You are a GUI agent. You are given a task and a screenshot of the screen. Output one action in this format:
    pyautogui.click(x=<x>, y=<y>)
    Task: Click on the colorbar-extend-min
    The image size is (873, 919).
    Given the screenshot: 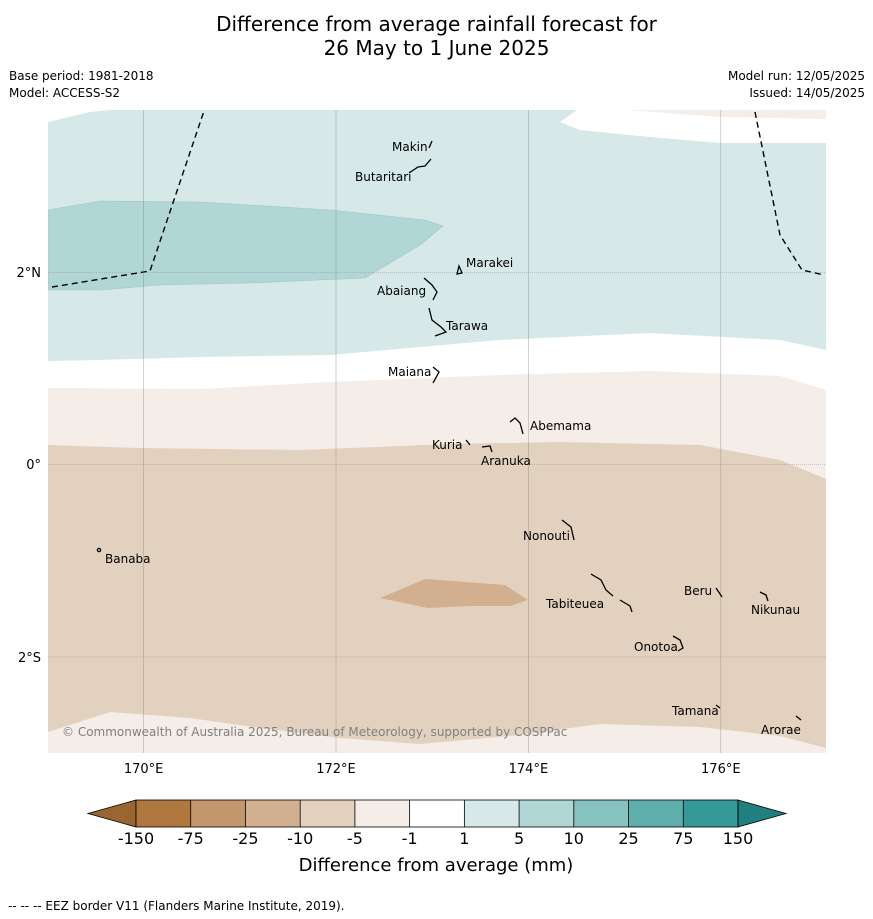 What is the action you would take?
    pyautogui.click(x=111, y=813)
    